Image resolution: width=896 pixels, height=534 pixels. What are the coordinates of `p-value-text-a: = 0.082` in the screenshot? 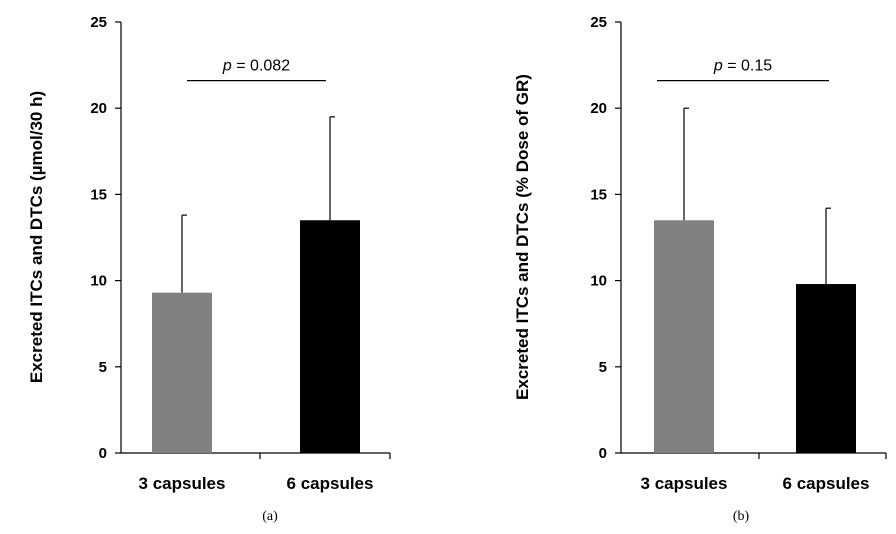 It's located at (261, 66).